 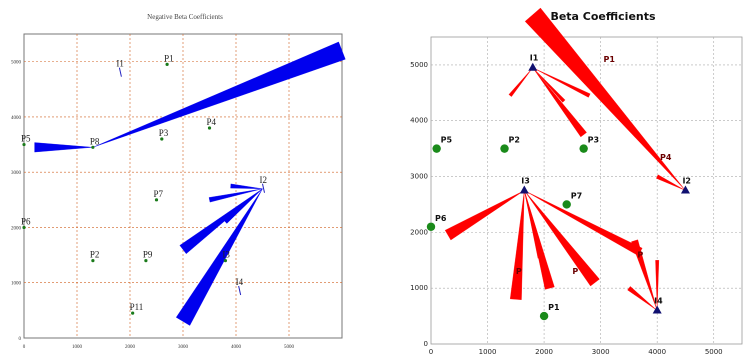 I want to click on x-tick-label: 5000, so click(x=714, y=352).